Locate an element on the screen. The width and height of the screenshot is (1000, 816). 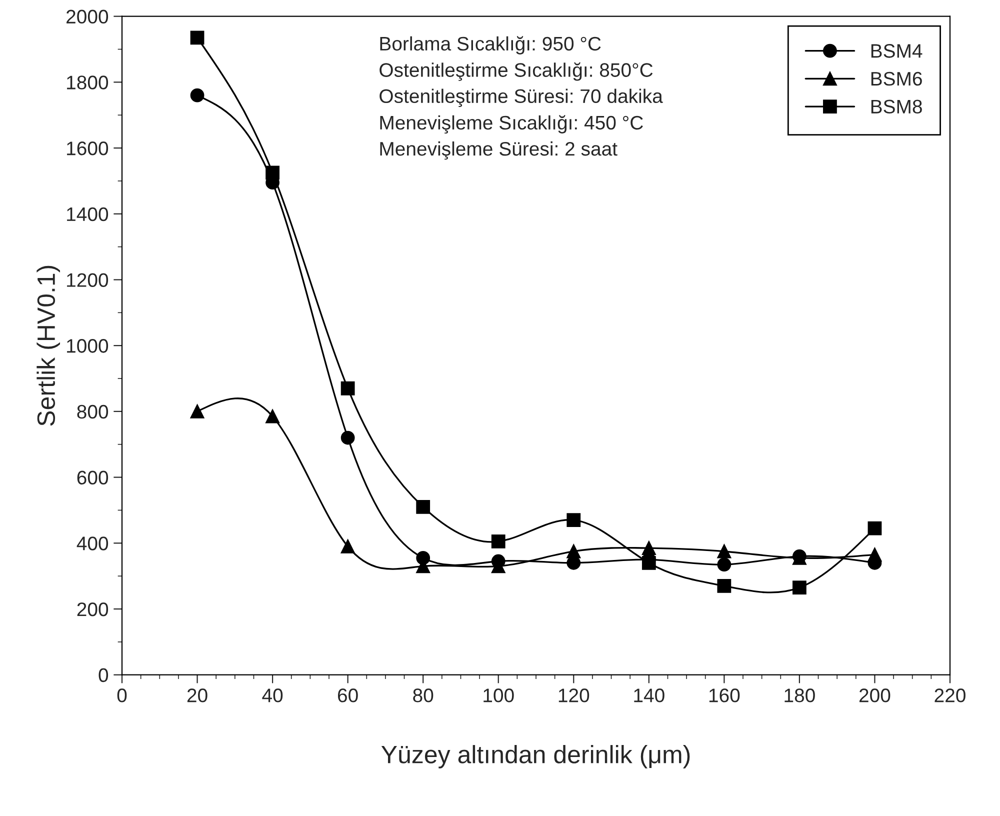
y-tick-label: 2000 is located at coordinates (87, 17).